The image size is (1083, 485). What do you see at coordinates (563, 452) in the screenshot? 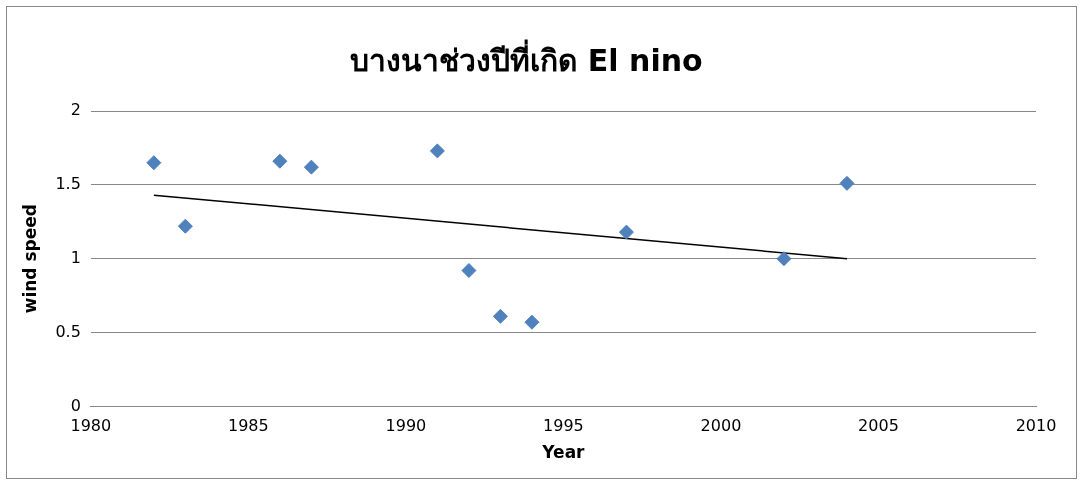
I see `x-axis-title: Year` at bounding box center [563, 452].